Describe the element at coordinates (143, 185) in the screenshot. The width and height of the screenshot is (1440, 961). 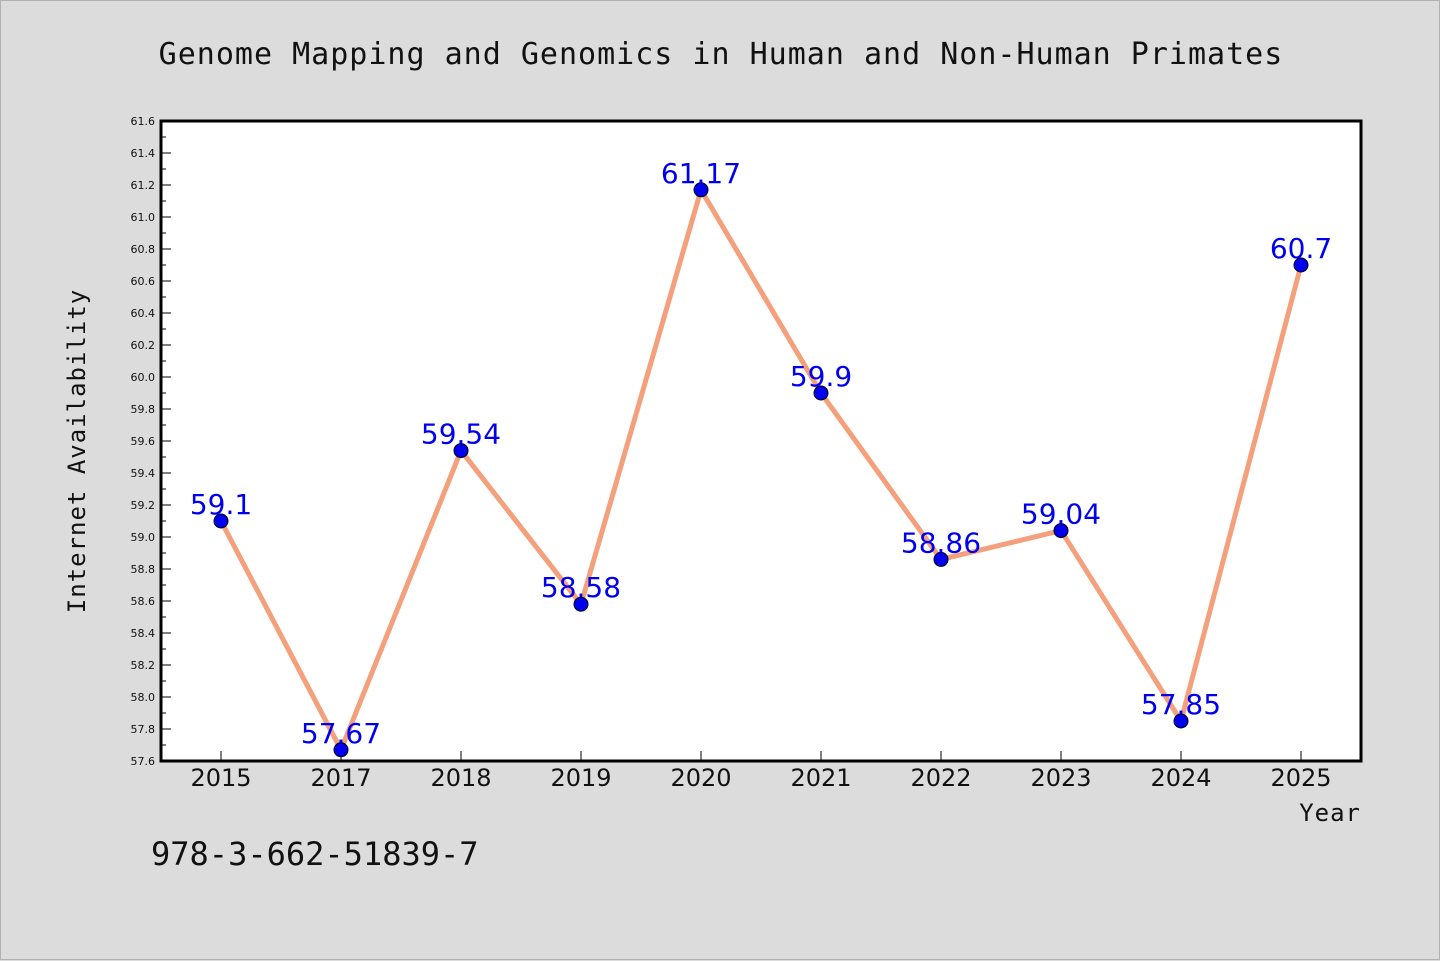
I see `y-tick-label: 61.2` at that location.